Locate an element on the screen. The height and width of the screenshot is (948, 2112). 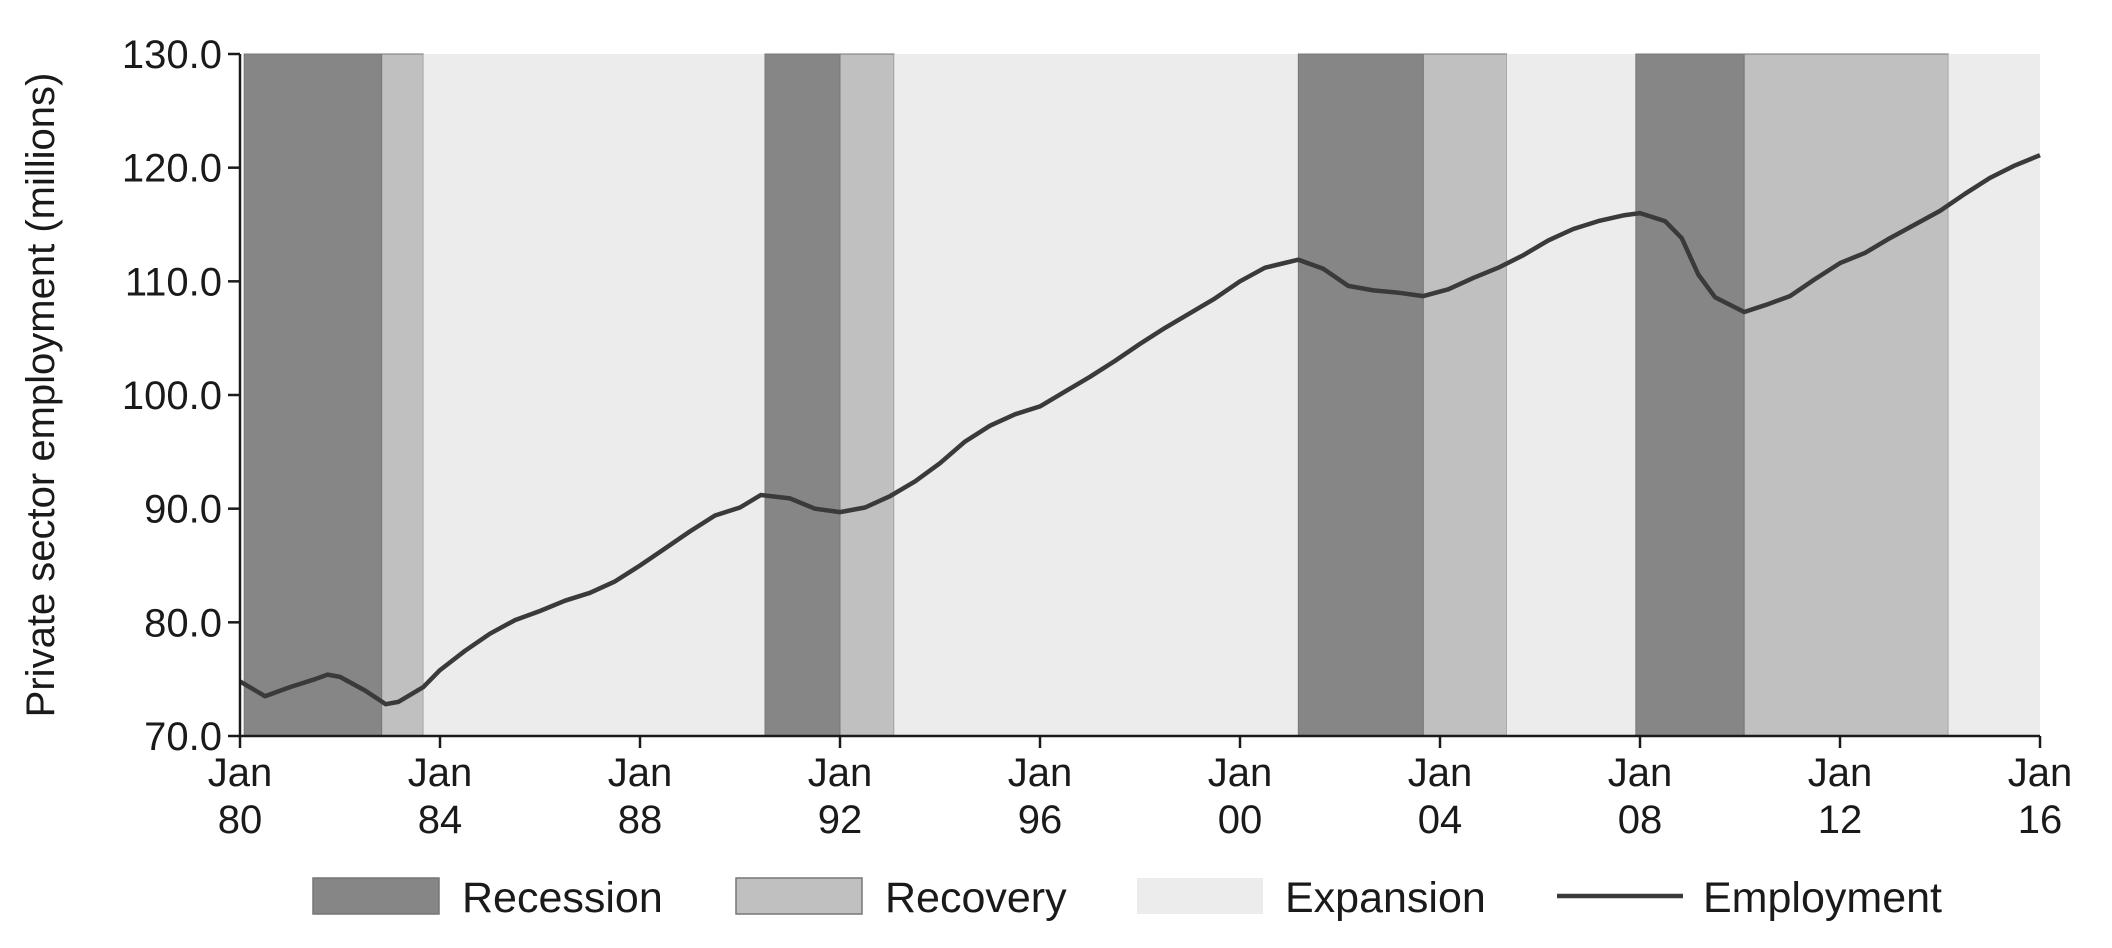
y-tick-label: 110.0 is located at coordinates (173, 282).